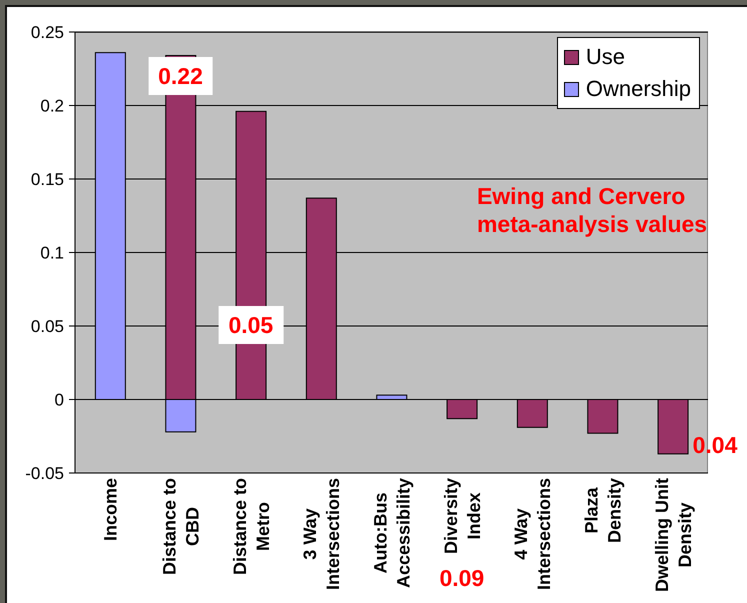 The image size is (747, 603). What do you see at coordinates (673, 535) in the screenshot?
I see `x-tick-label: Dwelling Unit Density` at bounding box center [673, 535].